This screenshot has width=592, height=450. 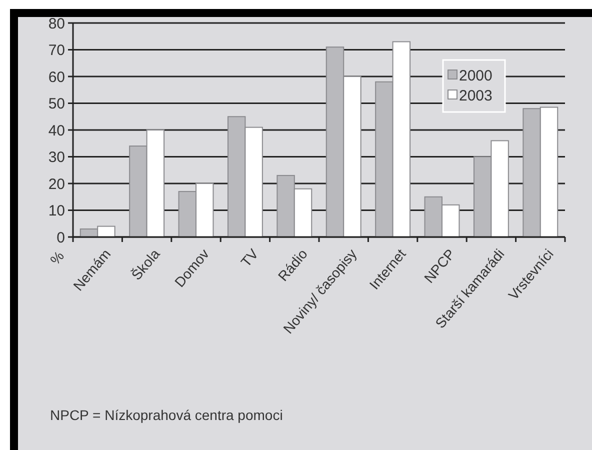 What do you see at coordinates (56, 50) in the screenshot?
I see `y-tick-label: 70` at bounding box center [56, 50].